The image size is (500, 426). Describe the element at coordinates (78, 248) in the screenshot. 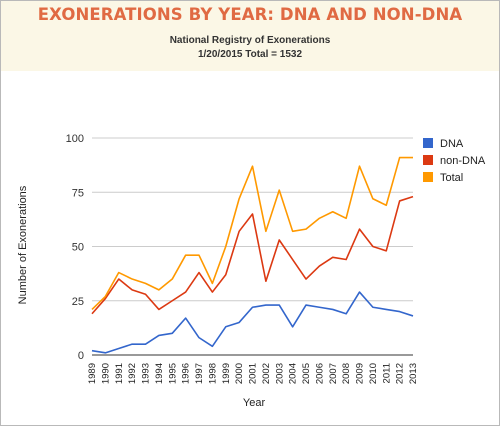

I see `y-tick-label: 50` at that location.